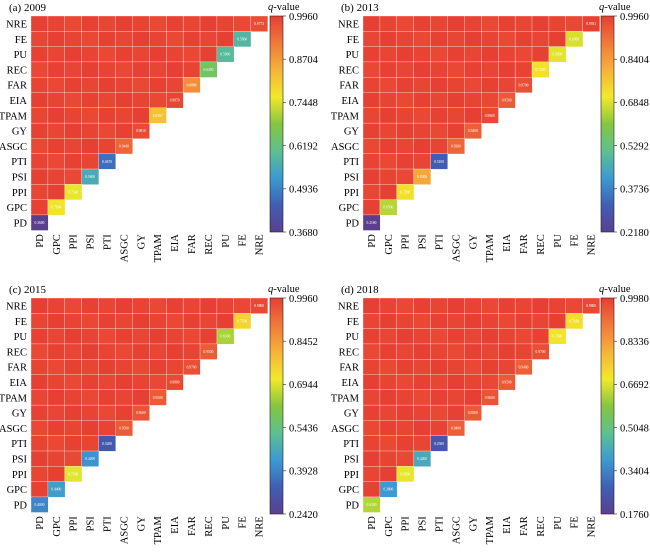 This screenshot has height=554, width=650. I want to click on cell-value-label: 0.6490, so click(209, 70).